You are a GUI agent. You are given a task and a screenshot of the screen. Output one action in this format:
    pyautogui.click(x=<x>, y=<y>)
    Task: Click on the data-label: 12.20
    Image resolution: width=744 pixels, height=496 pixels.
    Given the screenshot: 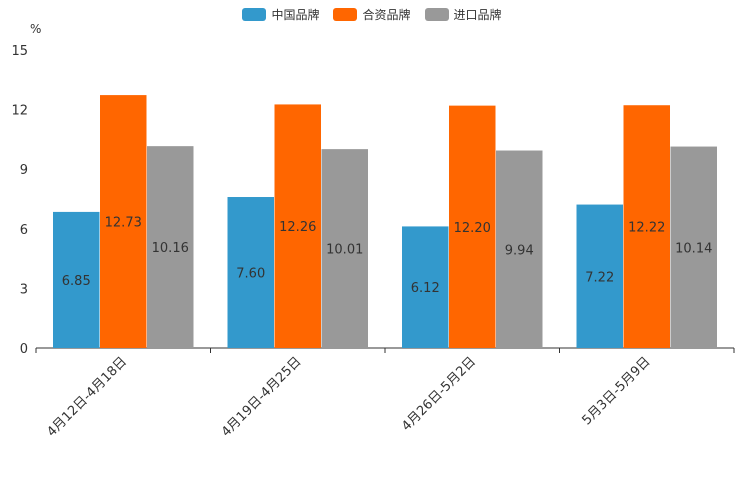 What is the action you would take?
    pyautogui.click(x=472, y=228)
    